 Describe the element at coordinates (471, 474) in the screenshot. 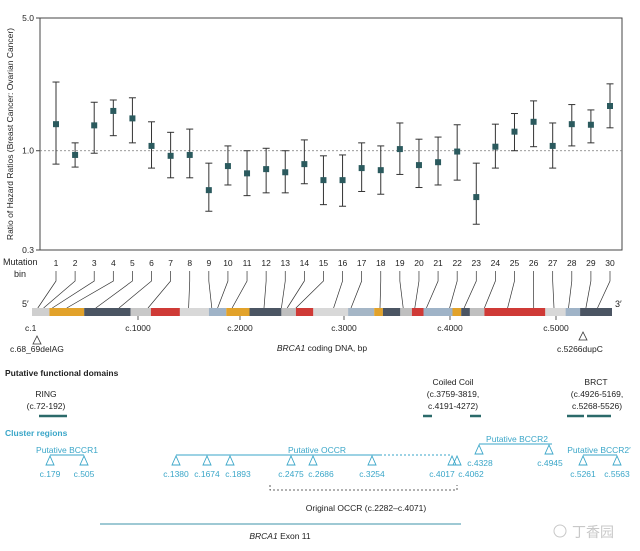

I see `occr-point-8: c.4062` at that location.